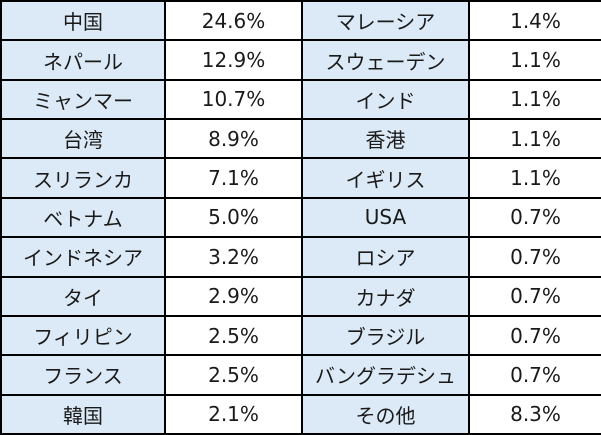 The width and height of the screenshot is (601, 435). I want to click on country-name-cell: イギリス, so click(385, 178).